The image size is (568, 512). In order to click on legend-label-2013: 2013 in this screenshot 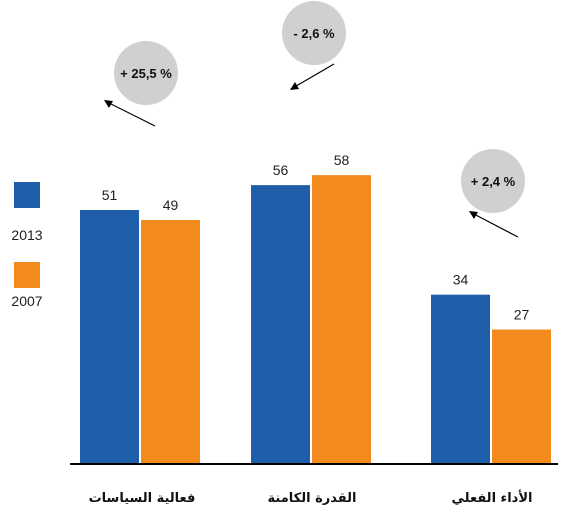, I will do `click(26, 235)`.